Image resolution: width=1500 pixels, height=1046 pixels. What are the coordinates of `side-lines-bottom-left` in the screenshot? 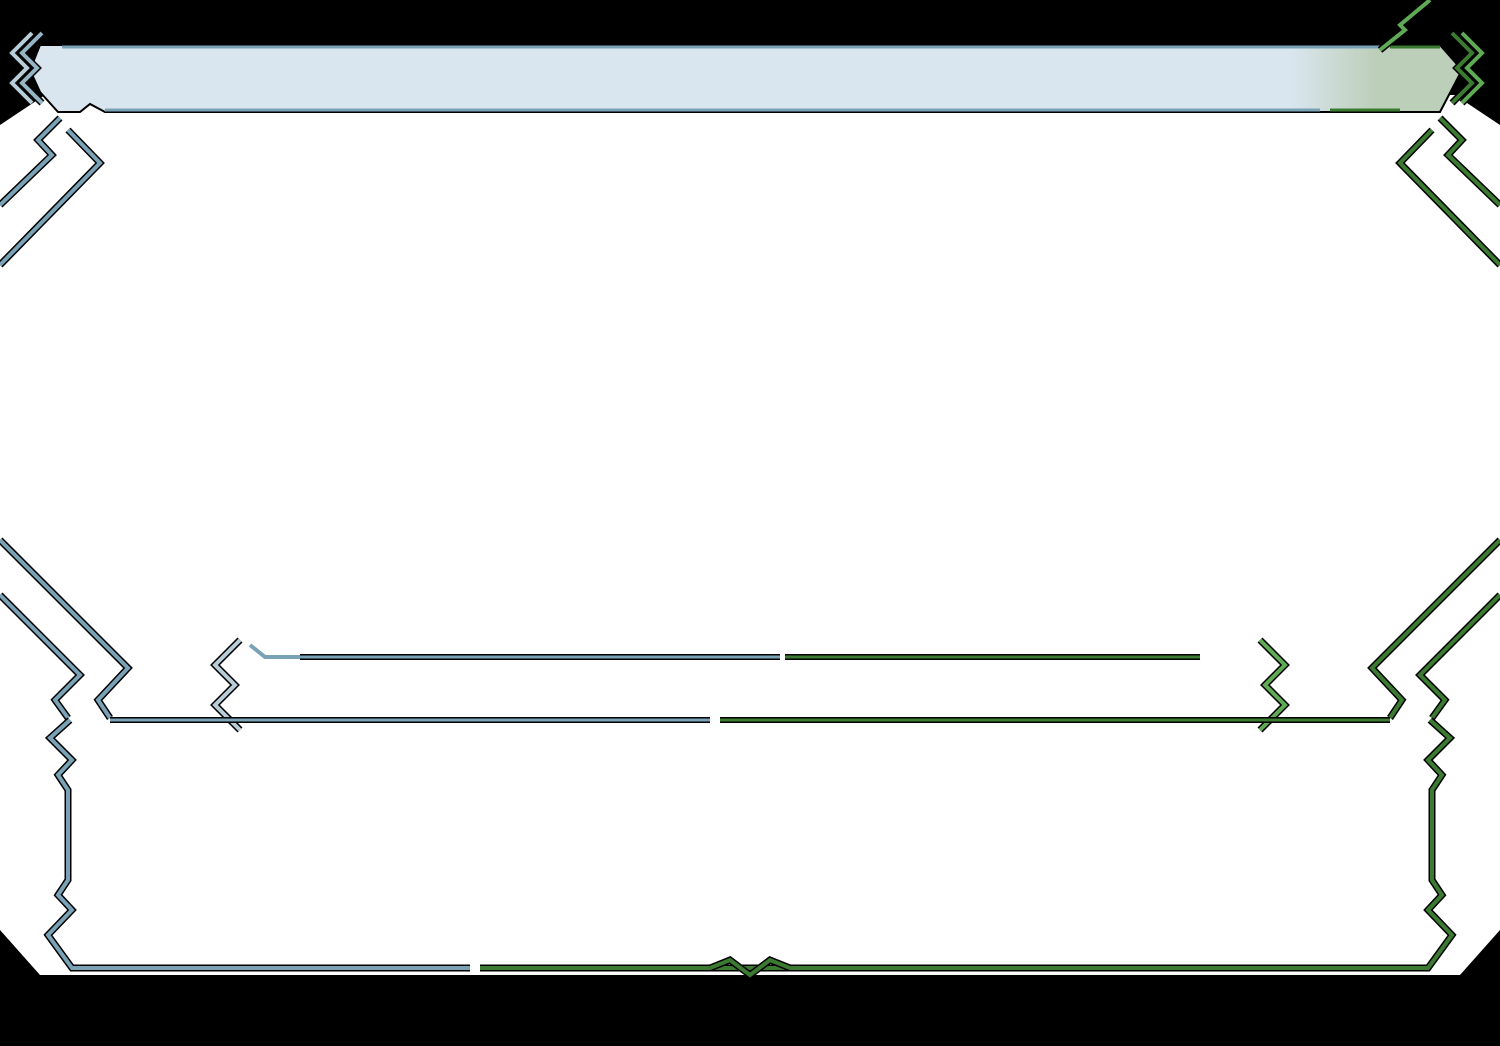 It's located at (66, 629).